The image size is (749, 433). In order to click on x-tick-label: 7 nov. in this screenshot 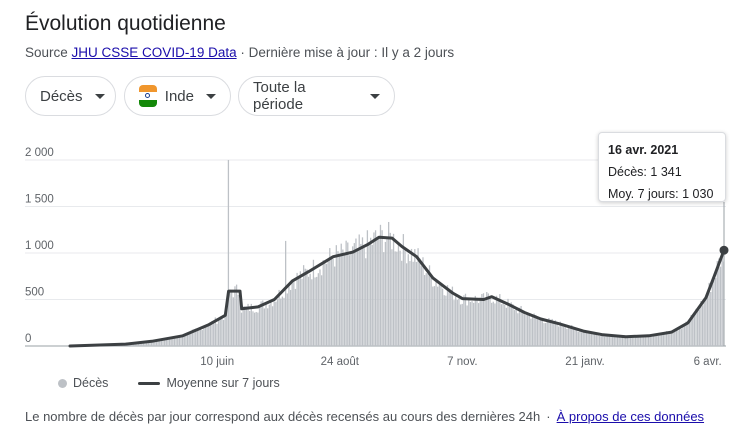, I will do `click(462, 362)`.